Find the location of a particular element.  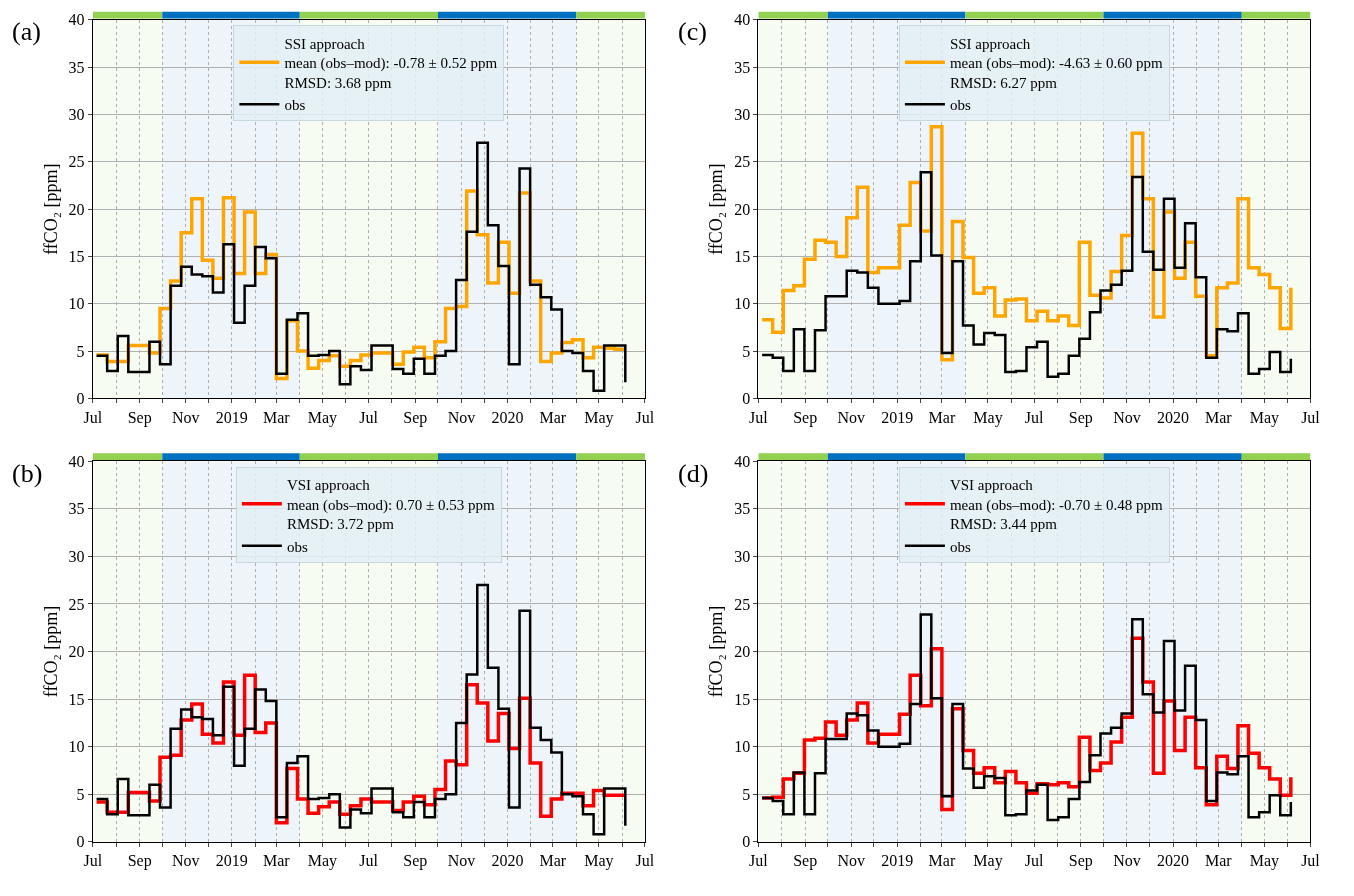

text: (a) is located at coordinates (26, 31).